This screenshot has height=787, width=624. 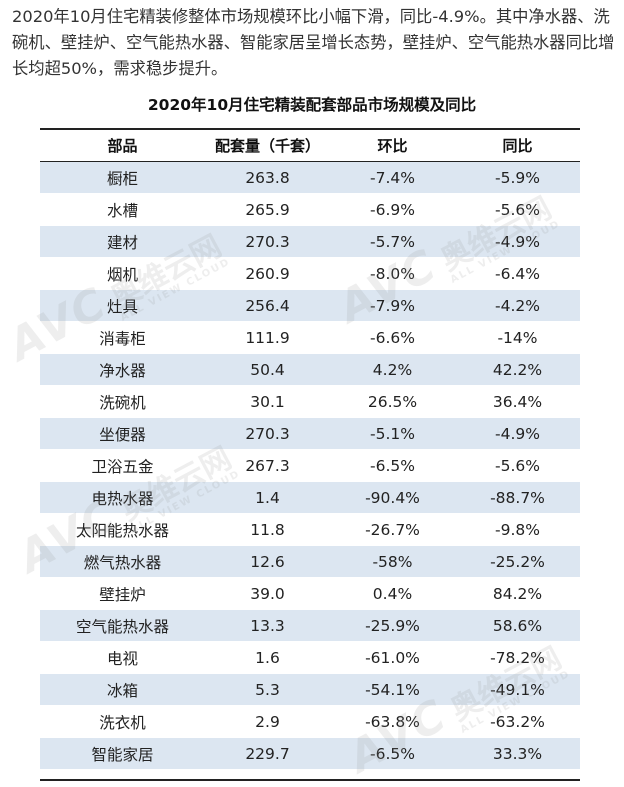 I want to click on cell-product: 电热水器, so click(x=122, y=497).